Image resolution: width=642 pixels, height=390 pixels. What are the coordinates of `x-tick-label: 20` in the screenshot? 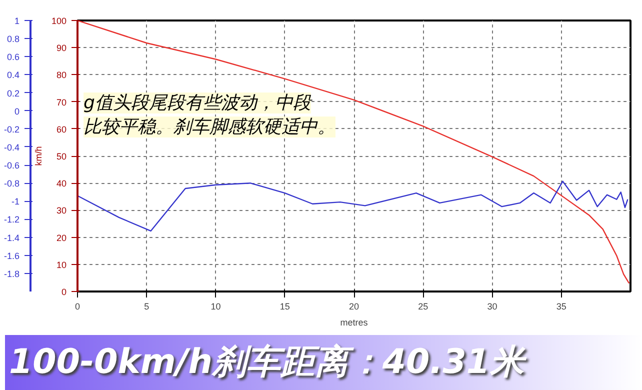 It's located at (354, 307).